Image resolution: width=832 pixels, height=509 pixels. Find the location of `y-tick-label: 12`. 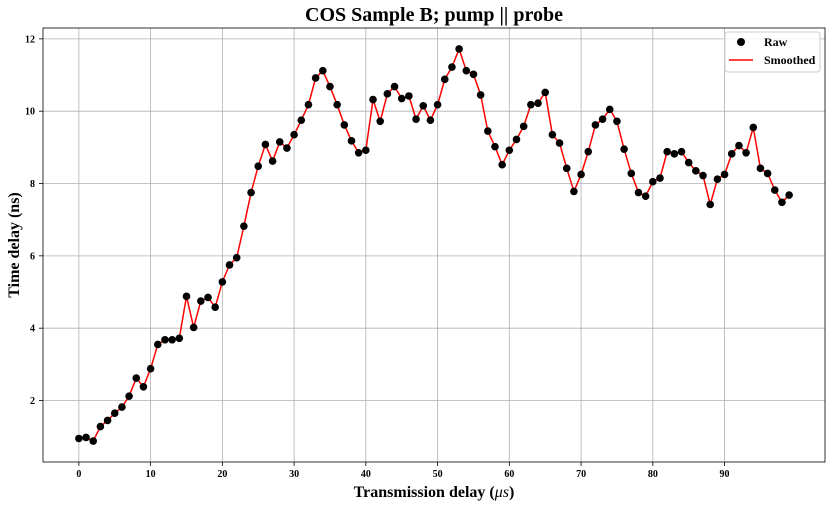

y-tick-label: 12 is located at coordinates (30, 39).